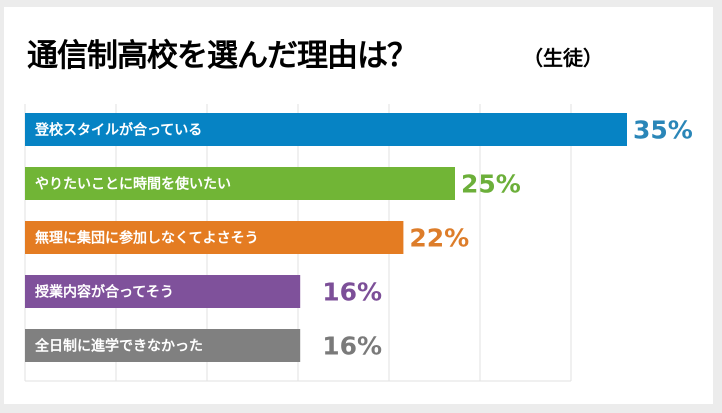 The height and width of the screenshot is (413, 722). I want to click on bar-label: 授業内容が合ってそう, so click(104, 292).